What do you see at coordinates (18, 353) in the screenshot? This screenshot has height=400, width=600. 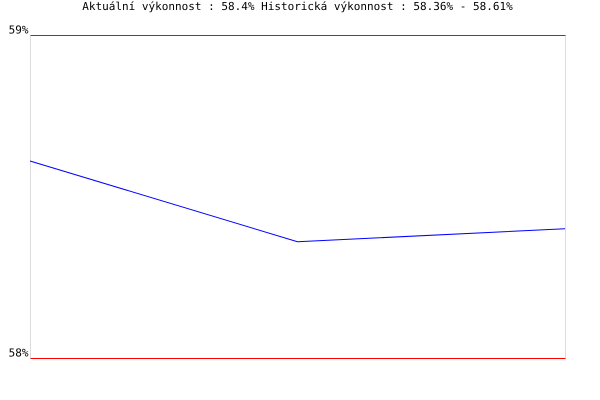 I see `y-tick-label: 58%` at bounding box center [18, 353].